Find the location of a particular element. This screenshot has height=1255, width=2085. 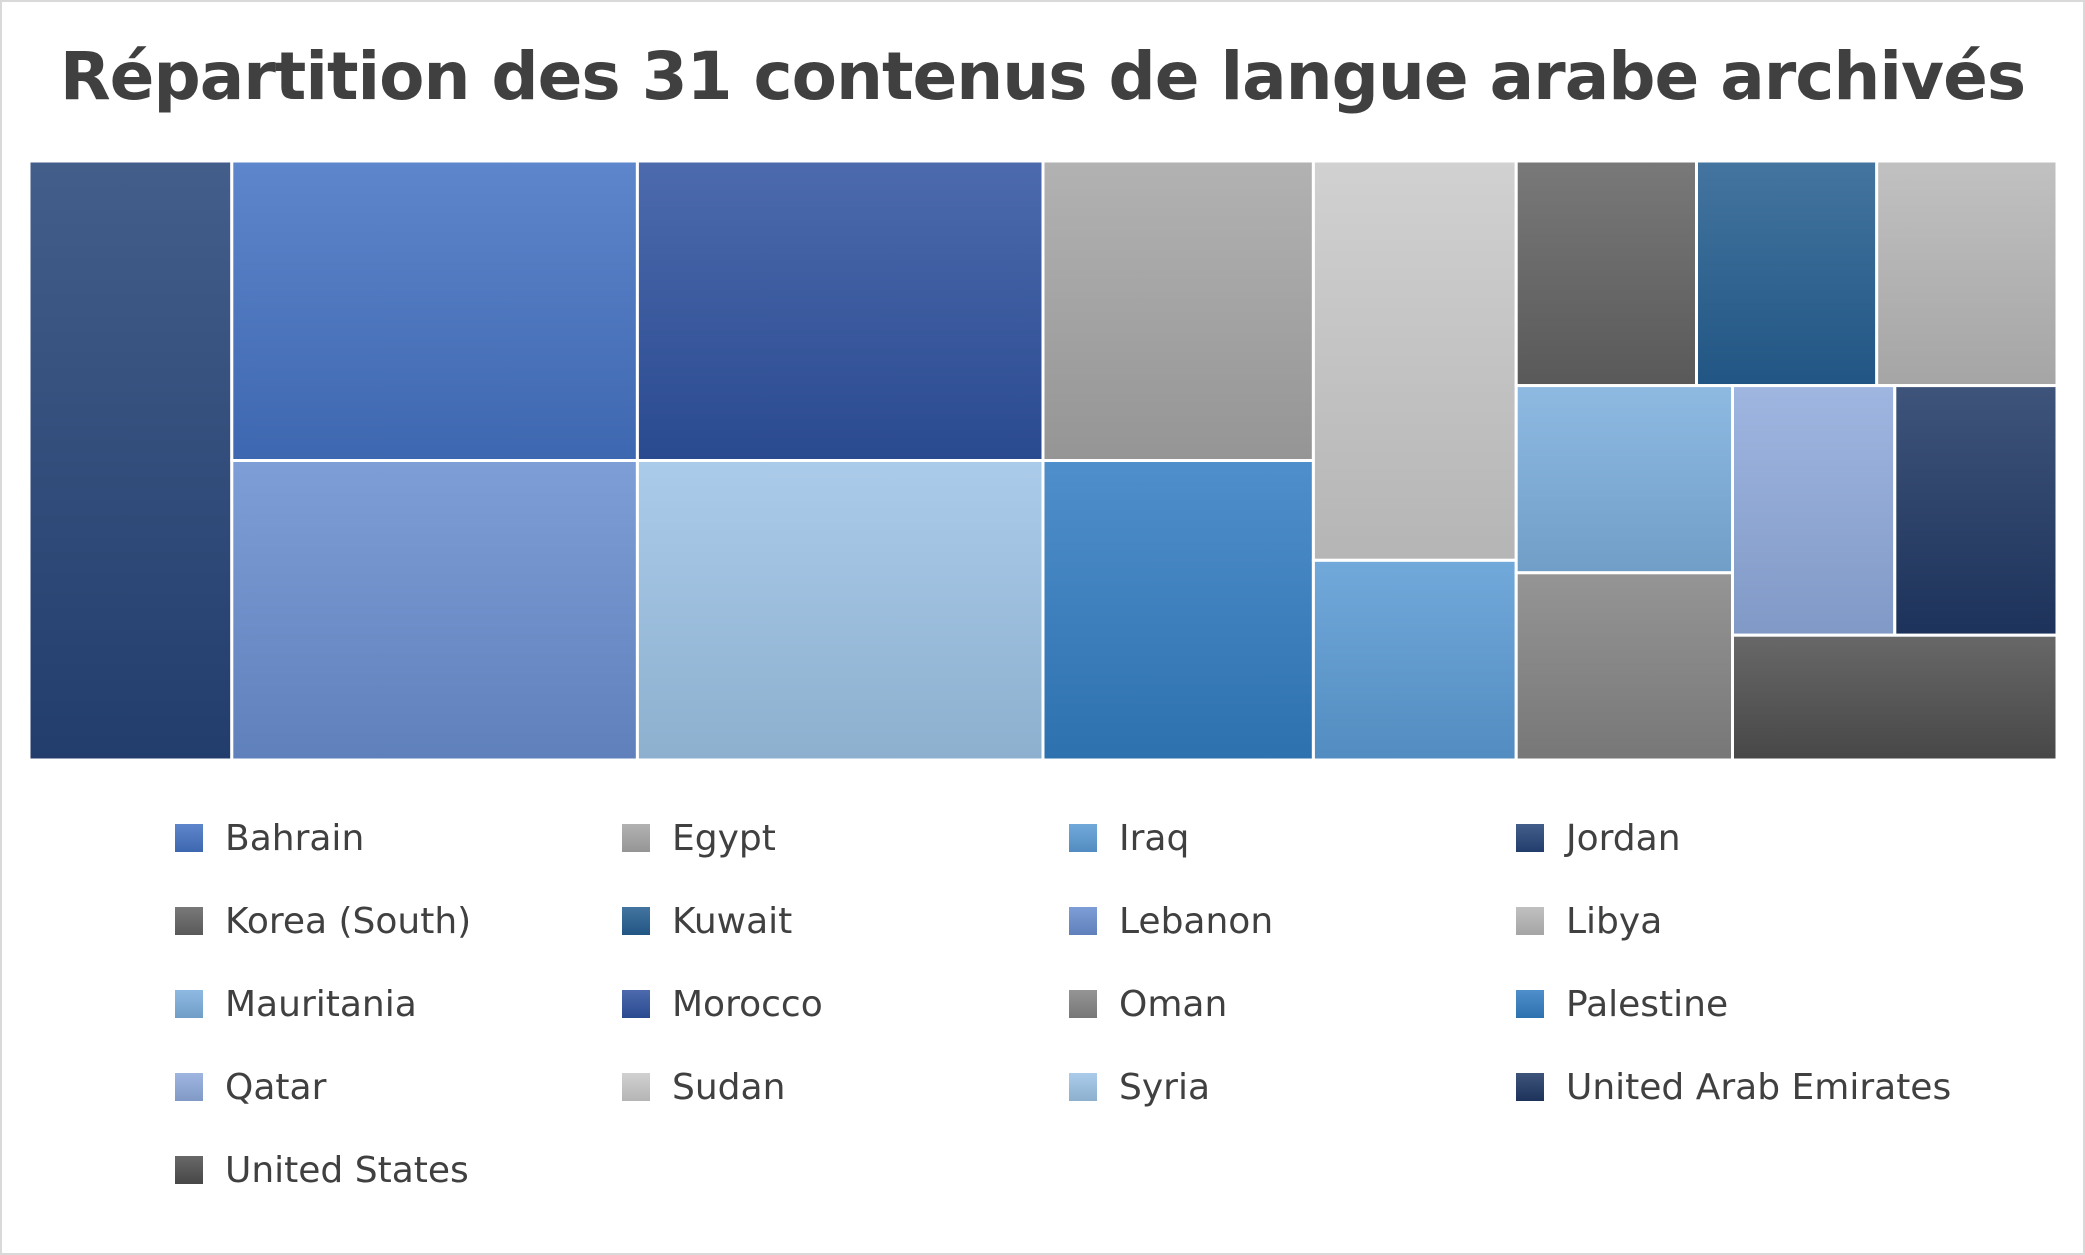

treemap-cell-kuwait is located at coordinates (1787, 273).